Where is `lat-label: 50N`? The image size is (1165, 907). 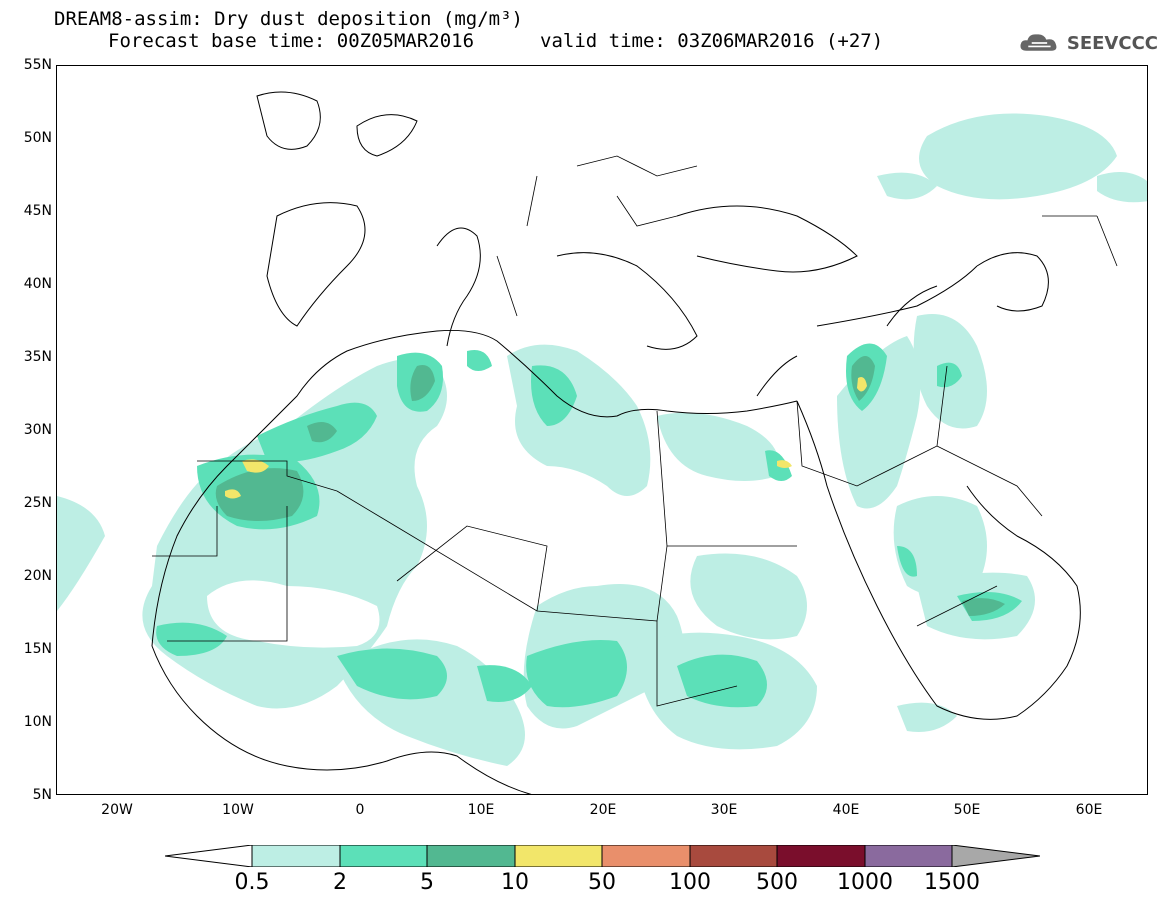 lat-label: 50N is located at coordinates (37, 138).